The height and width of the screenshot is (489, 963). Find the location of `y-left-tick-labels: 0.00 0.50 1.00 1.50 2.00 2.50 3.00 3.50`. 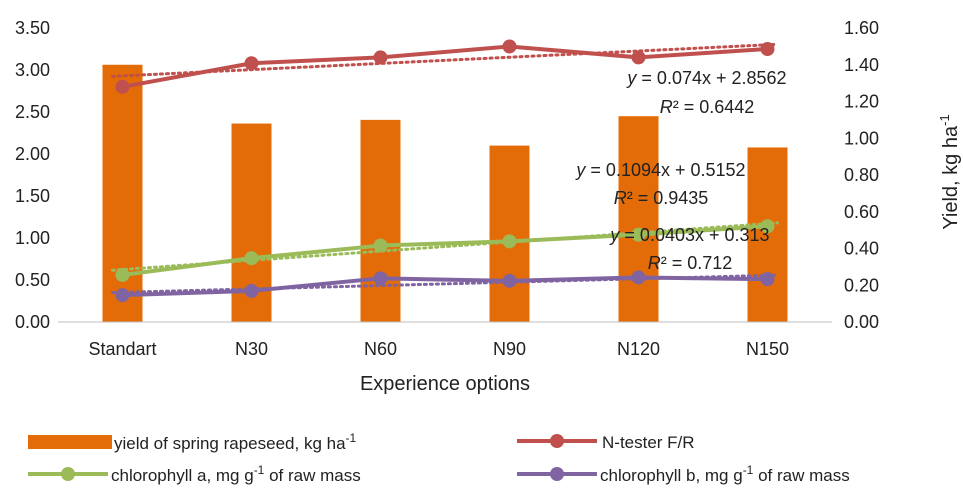

y-left-tick-labels: 0.00 0.50 1.00 1.50 2.00 2.50 3.00 3.50 is located at coordinates (32, 175).